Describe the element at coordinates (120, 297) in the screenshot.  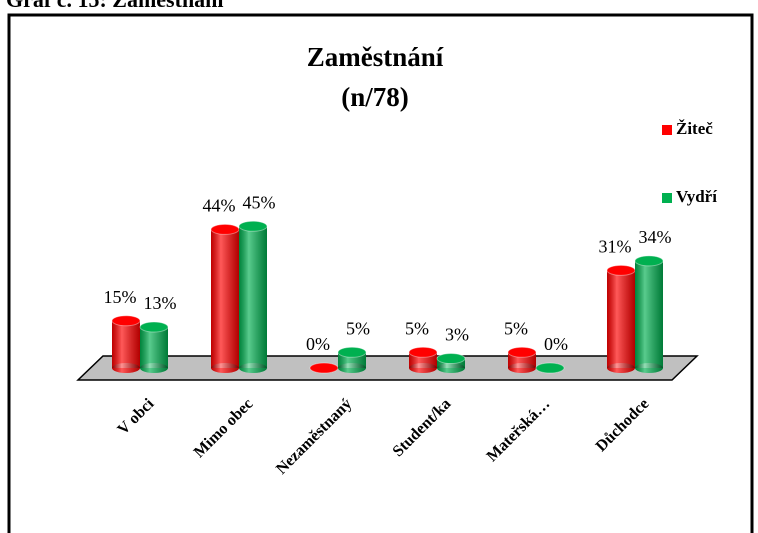
I see `value-label: 15%` at that location.